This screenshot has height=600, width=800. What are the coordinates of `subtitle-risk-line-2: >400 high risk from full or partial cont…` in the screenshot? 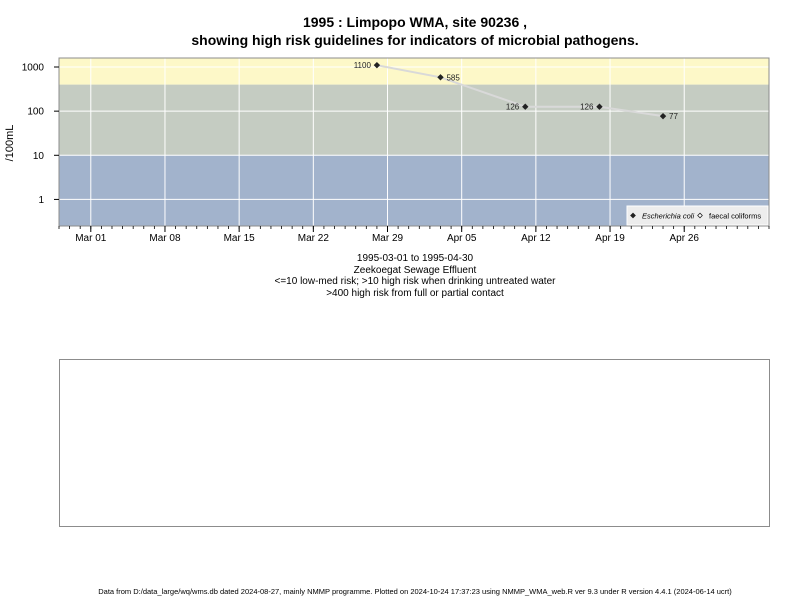 It's located at (415, 293).